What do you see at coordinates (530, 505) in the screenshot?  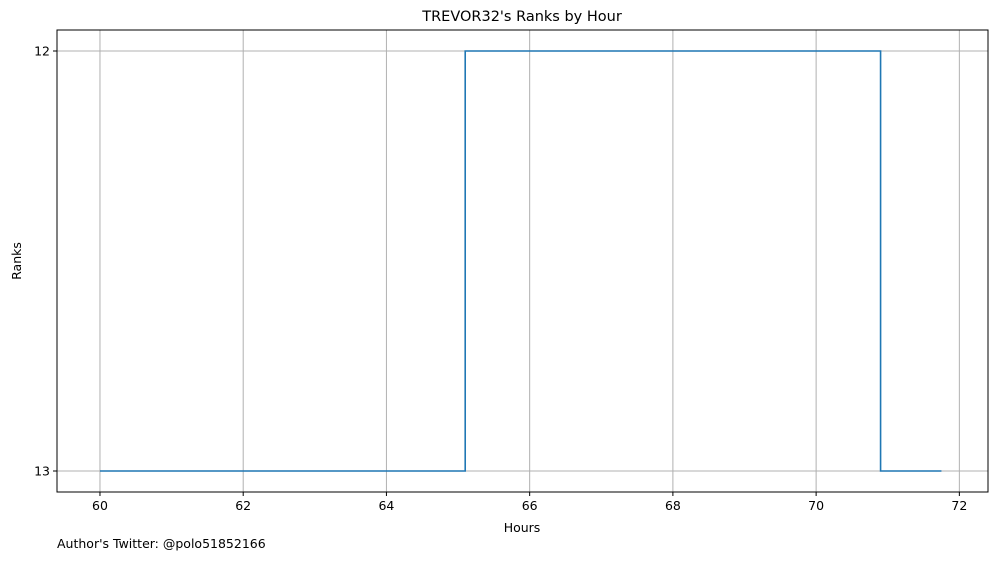 I see `x-tick-label: 66` at bounding box center [530, 505].